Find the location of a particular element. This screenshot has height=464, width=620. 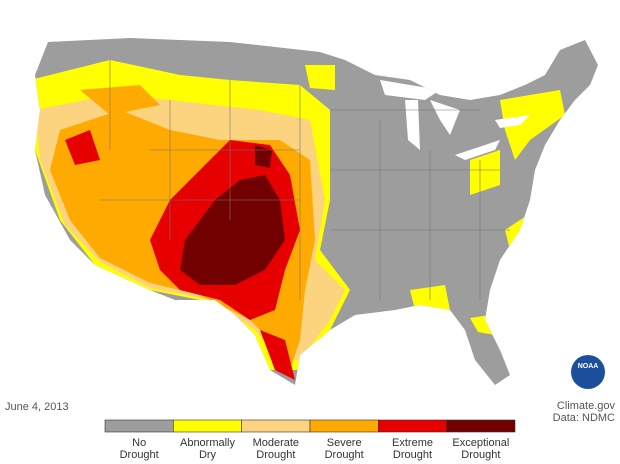

legend-label: No is located at coordinates (139, 443).